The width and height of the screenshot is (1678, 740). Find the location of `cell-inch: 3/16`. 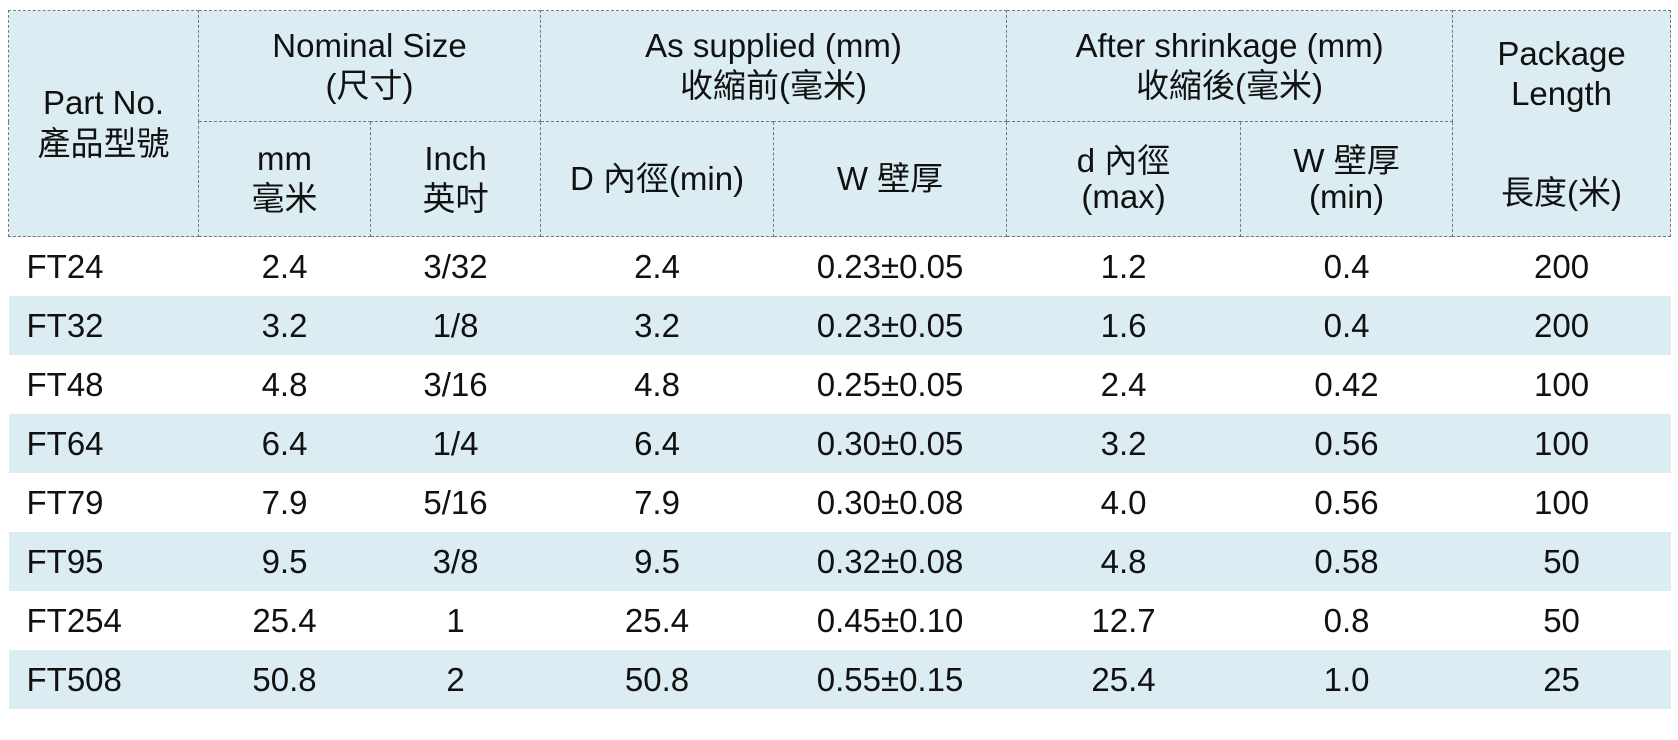

cell-inch: 3/16 is located at coordinates (455, 384).